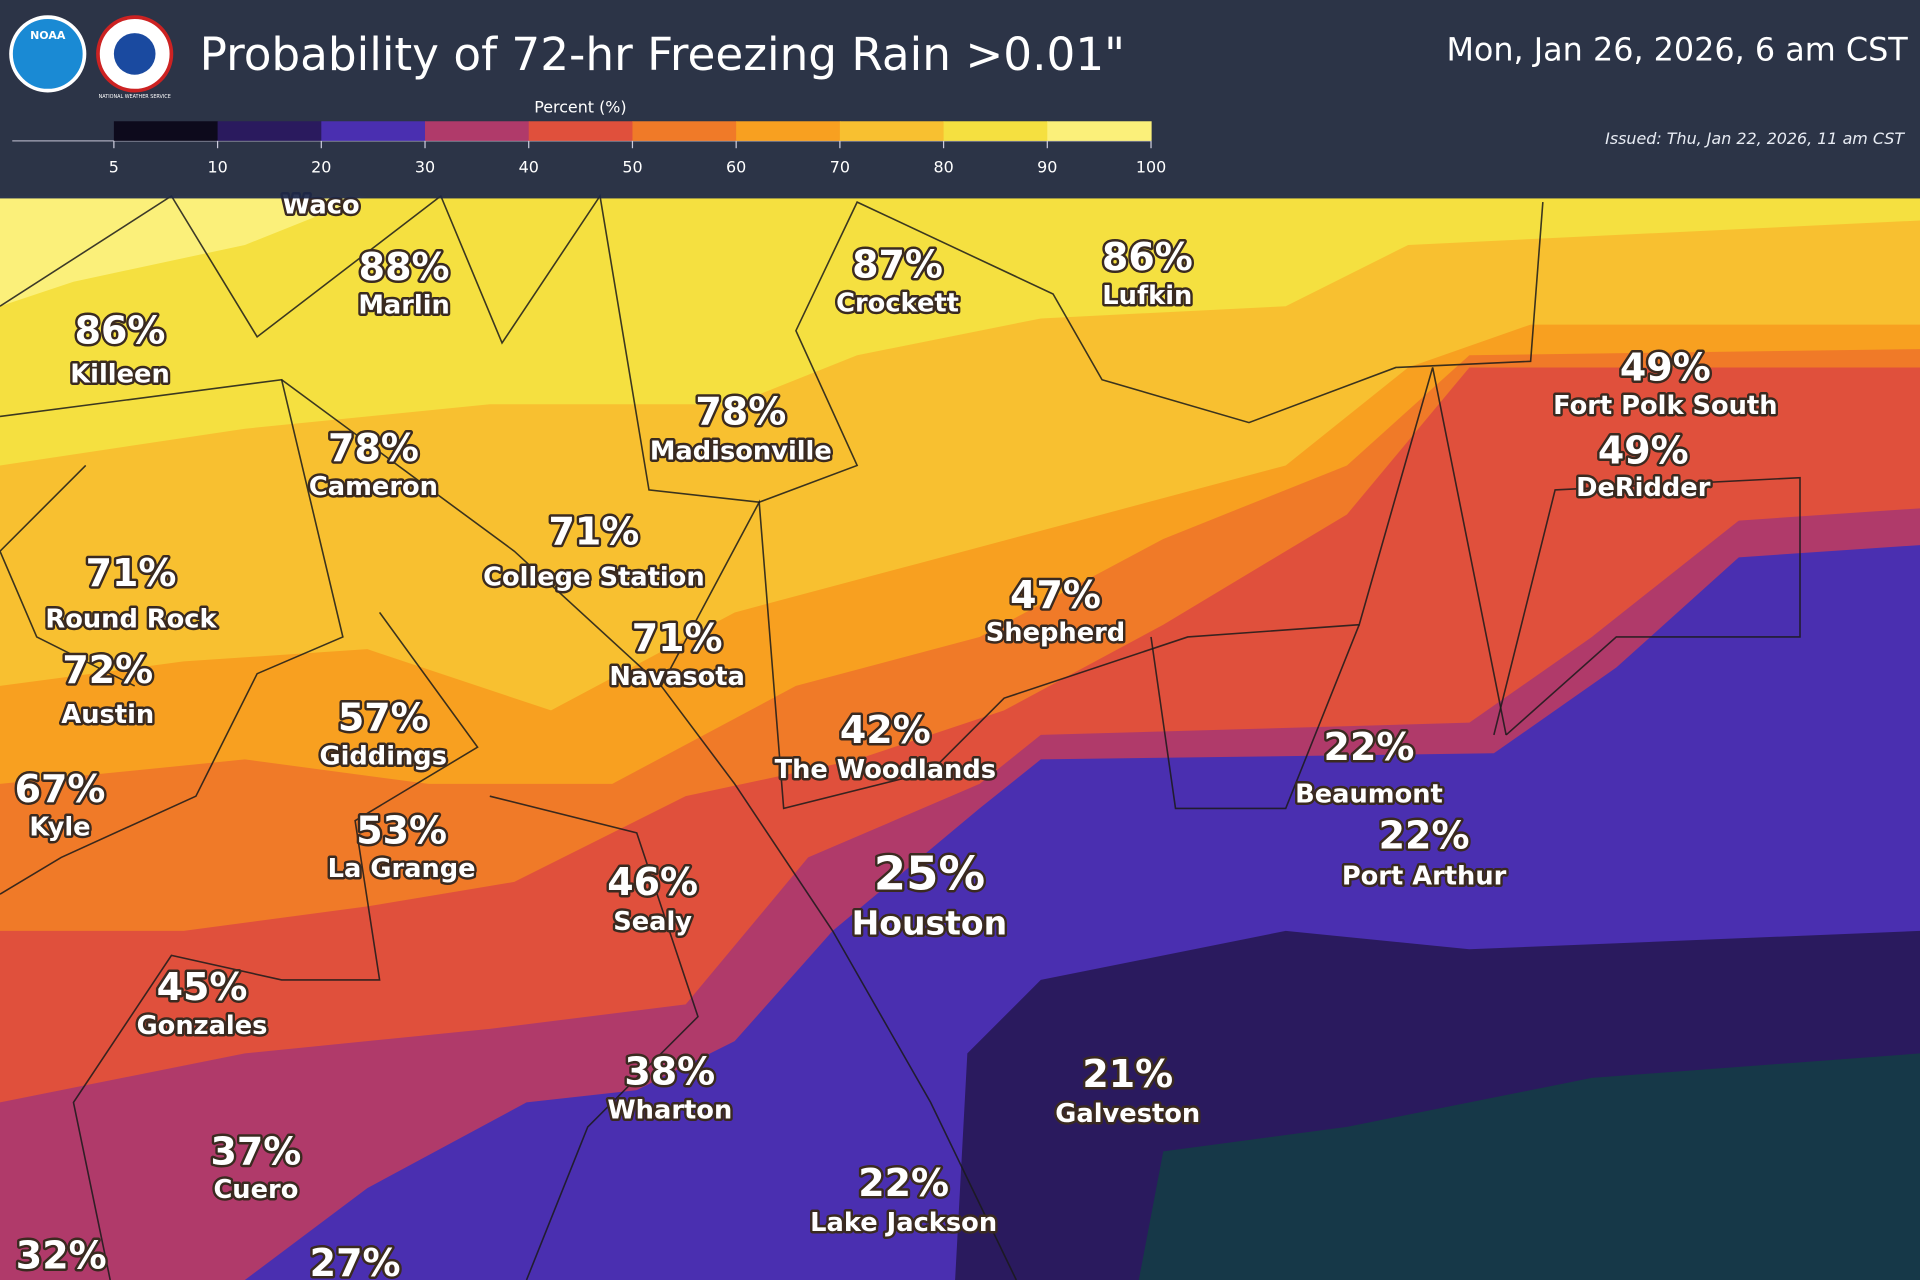 This screenshot has height=1280, width=1920. Describe the element at coordinates (741, 451) in the screenshot. I see `place-name: Madisonville` at that location.